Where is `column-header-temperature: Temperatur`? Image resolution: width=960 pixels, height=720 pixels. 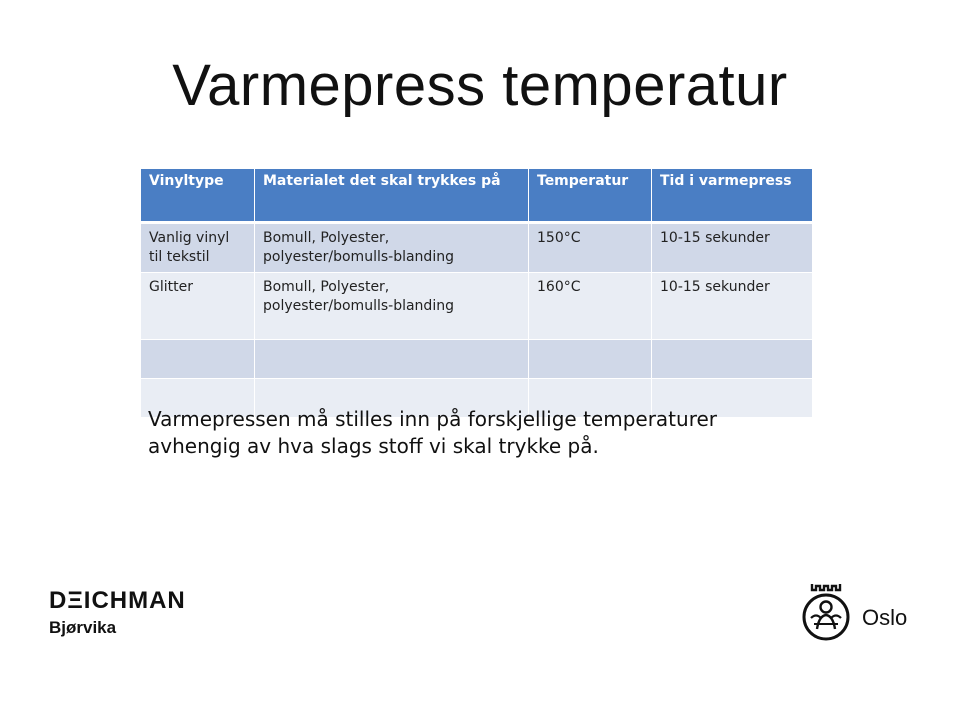 column-header-temperature: Temperatur is located at coordinates (590, 196).